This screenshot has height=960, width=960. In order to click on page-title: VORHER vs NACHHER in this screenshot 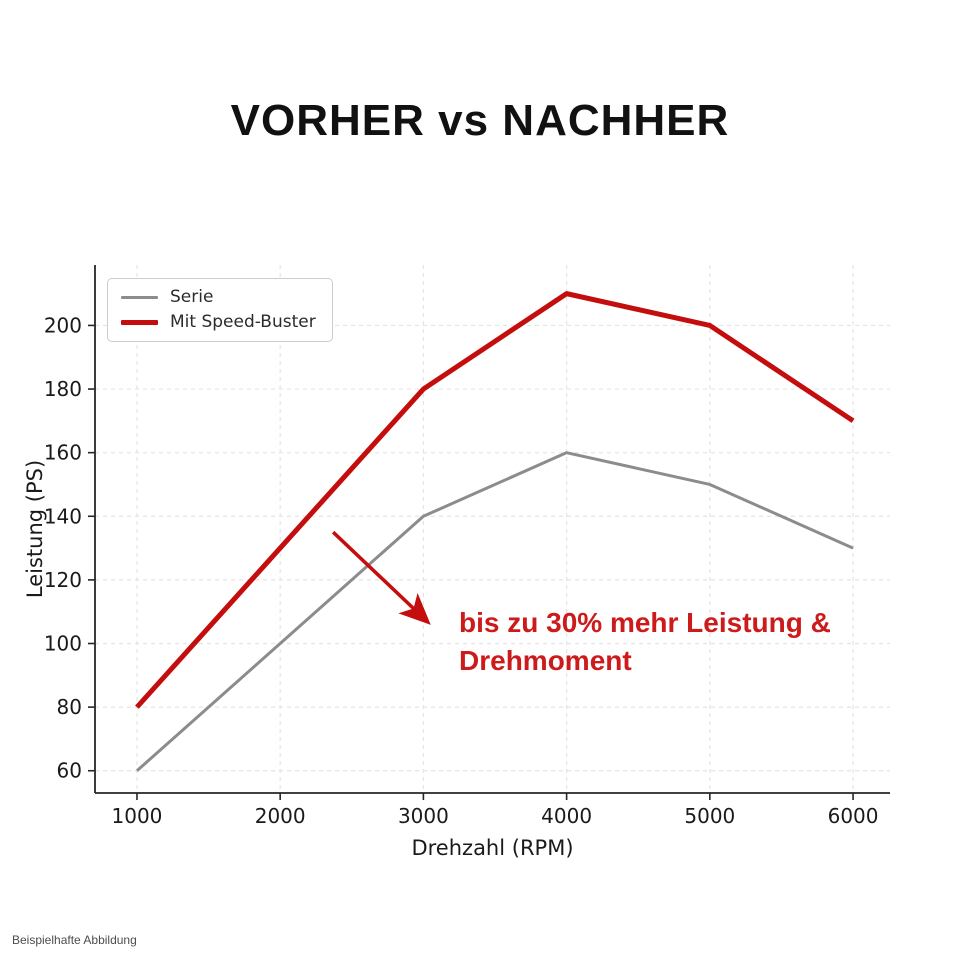, I will do `click(480, 120)`.